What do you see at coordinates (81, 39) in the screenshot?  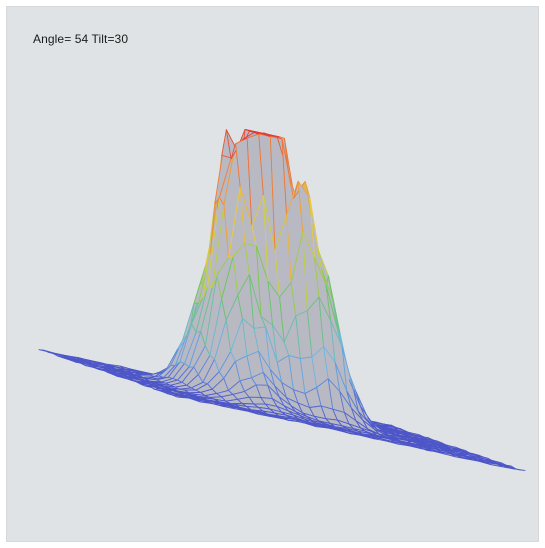 I see `view-angle-label: Angle= 54 Tilt=30` at bounding box center [81, 39].